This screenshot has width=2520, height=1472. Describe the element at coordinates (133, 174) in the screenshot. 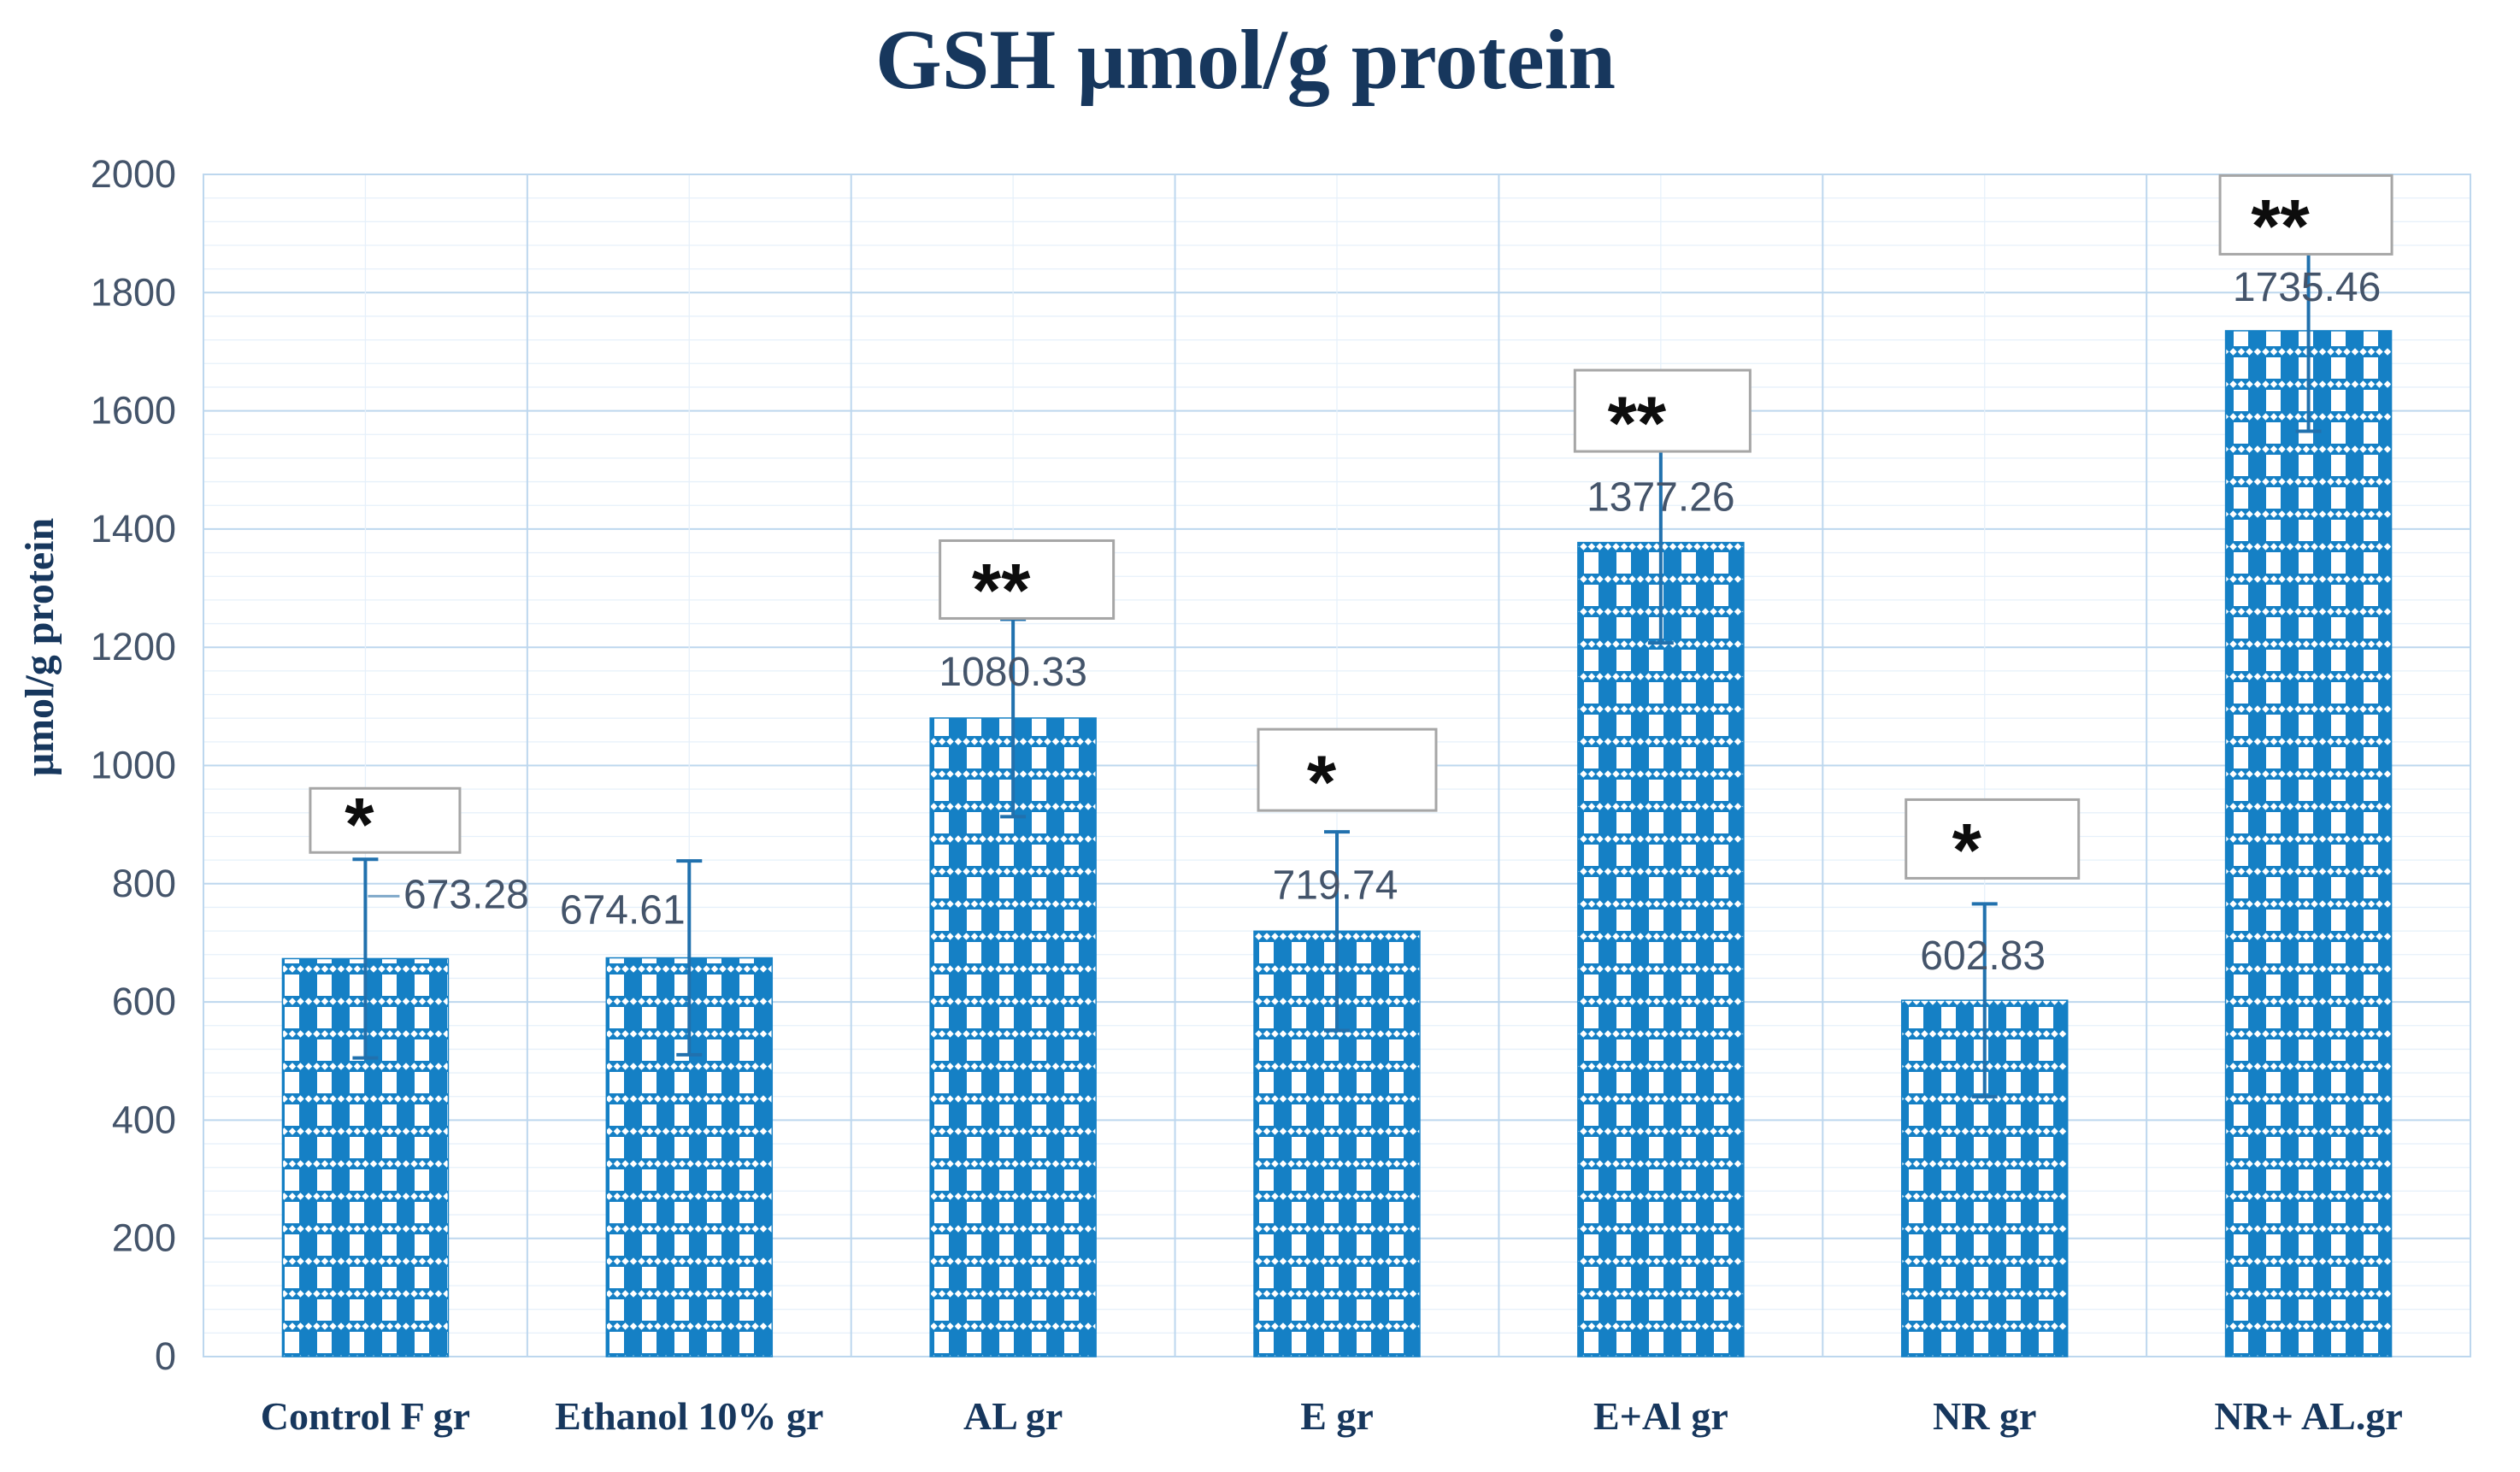

I see `y-tick-label: 2000` at that location.